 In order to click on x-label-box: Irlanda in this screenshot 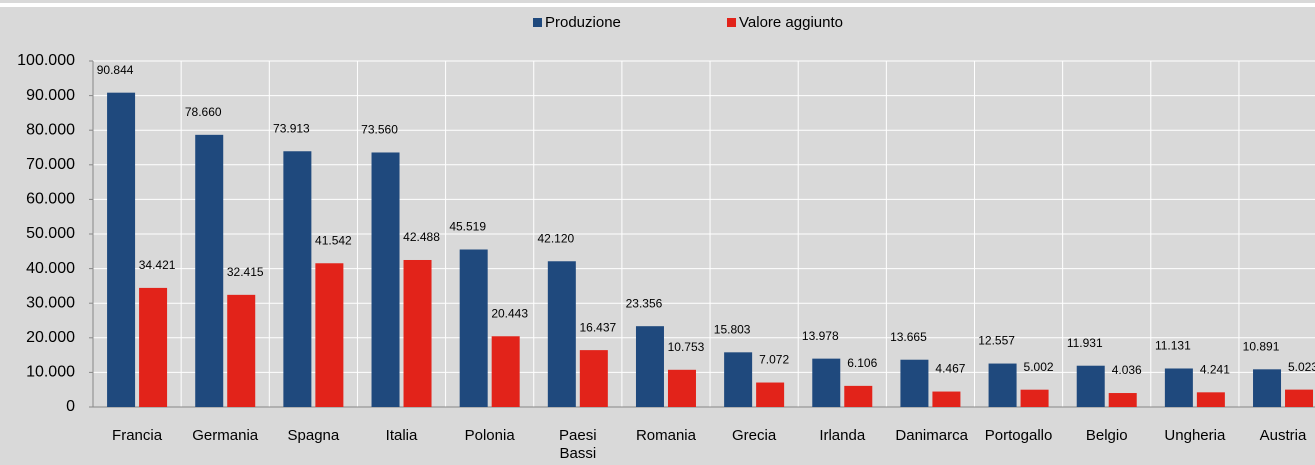, I will do `click(842, 435)`.